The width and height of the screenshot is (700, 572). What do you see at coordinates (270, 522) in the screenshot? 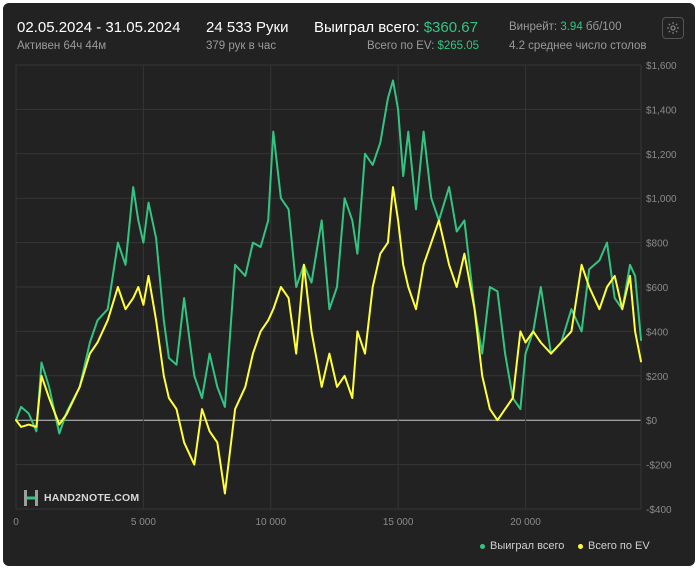
I see `x-tick-label: 10 000` at bounding box center [270, 522].